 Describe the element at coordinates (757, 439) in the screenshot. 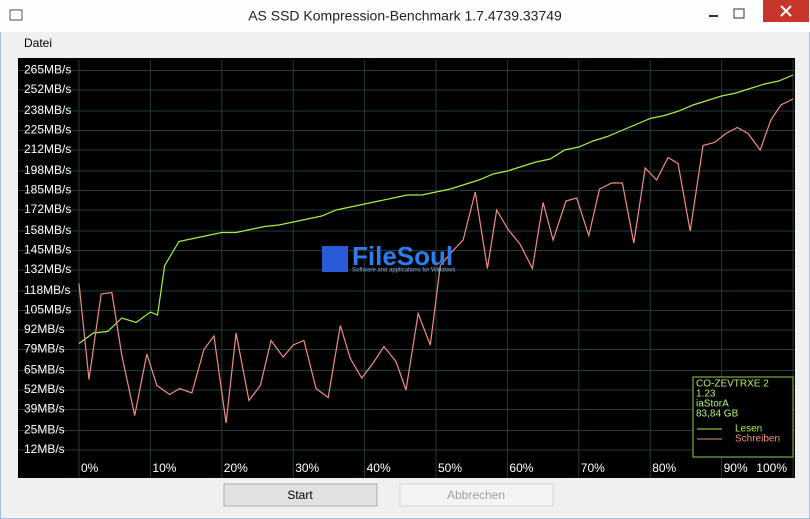

I see `legend-label: Schreiben` at that location.